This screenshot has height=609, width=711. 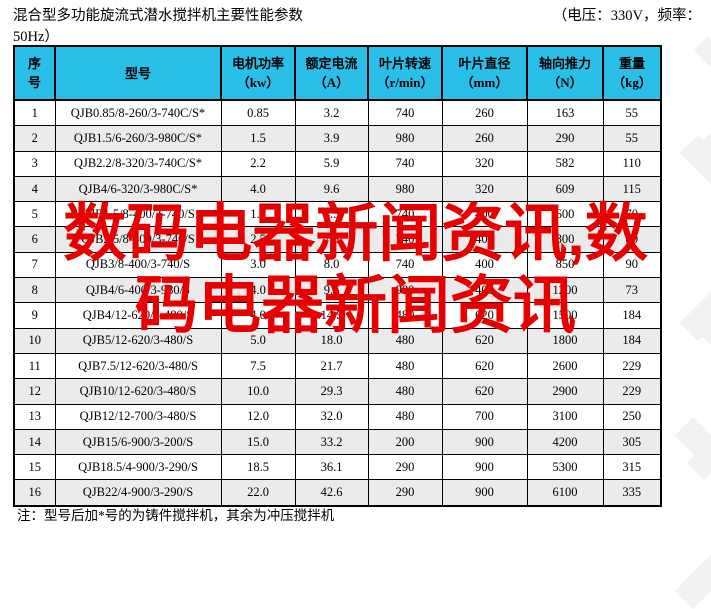 What do you see at coordinates (331, 315) in the screenshot?
I see `table-cell: 14.5` at bounding box center [331, 315].